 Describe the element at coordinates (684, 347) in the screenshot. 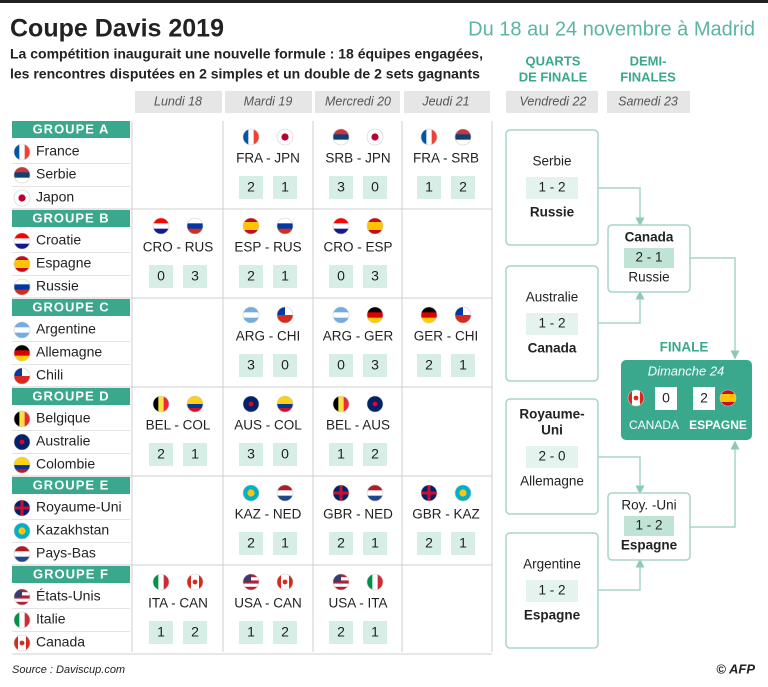

I see `final-title: FINALE` at that location.